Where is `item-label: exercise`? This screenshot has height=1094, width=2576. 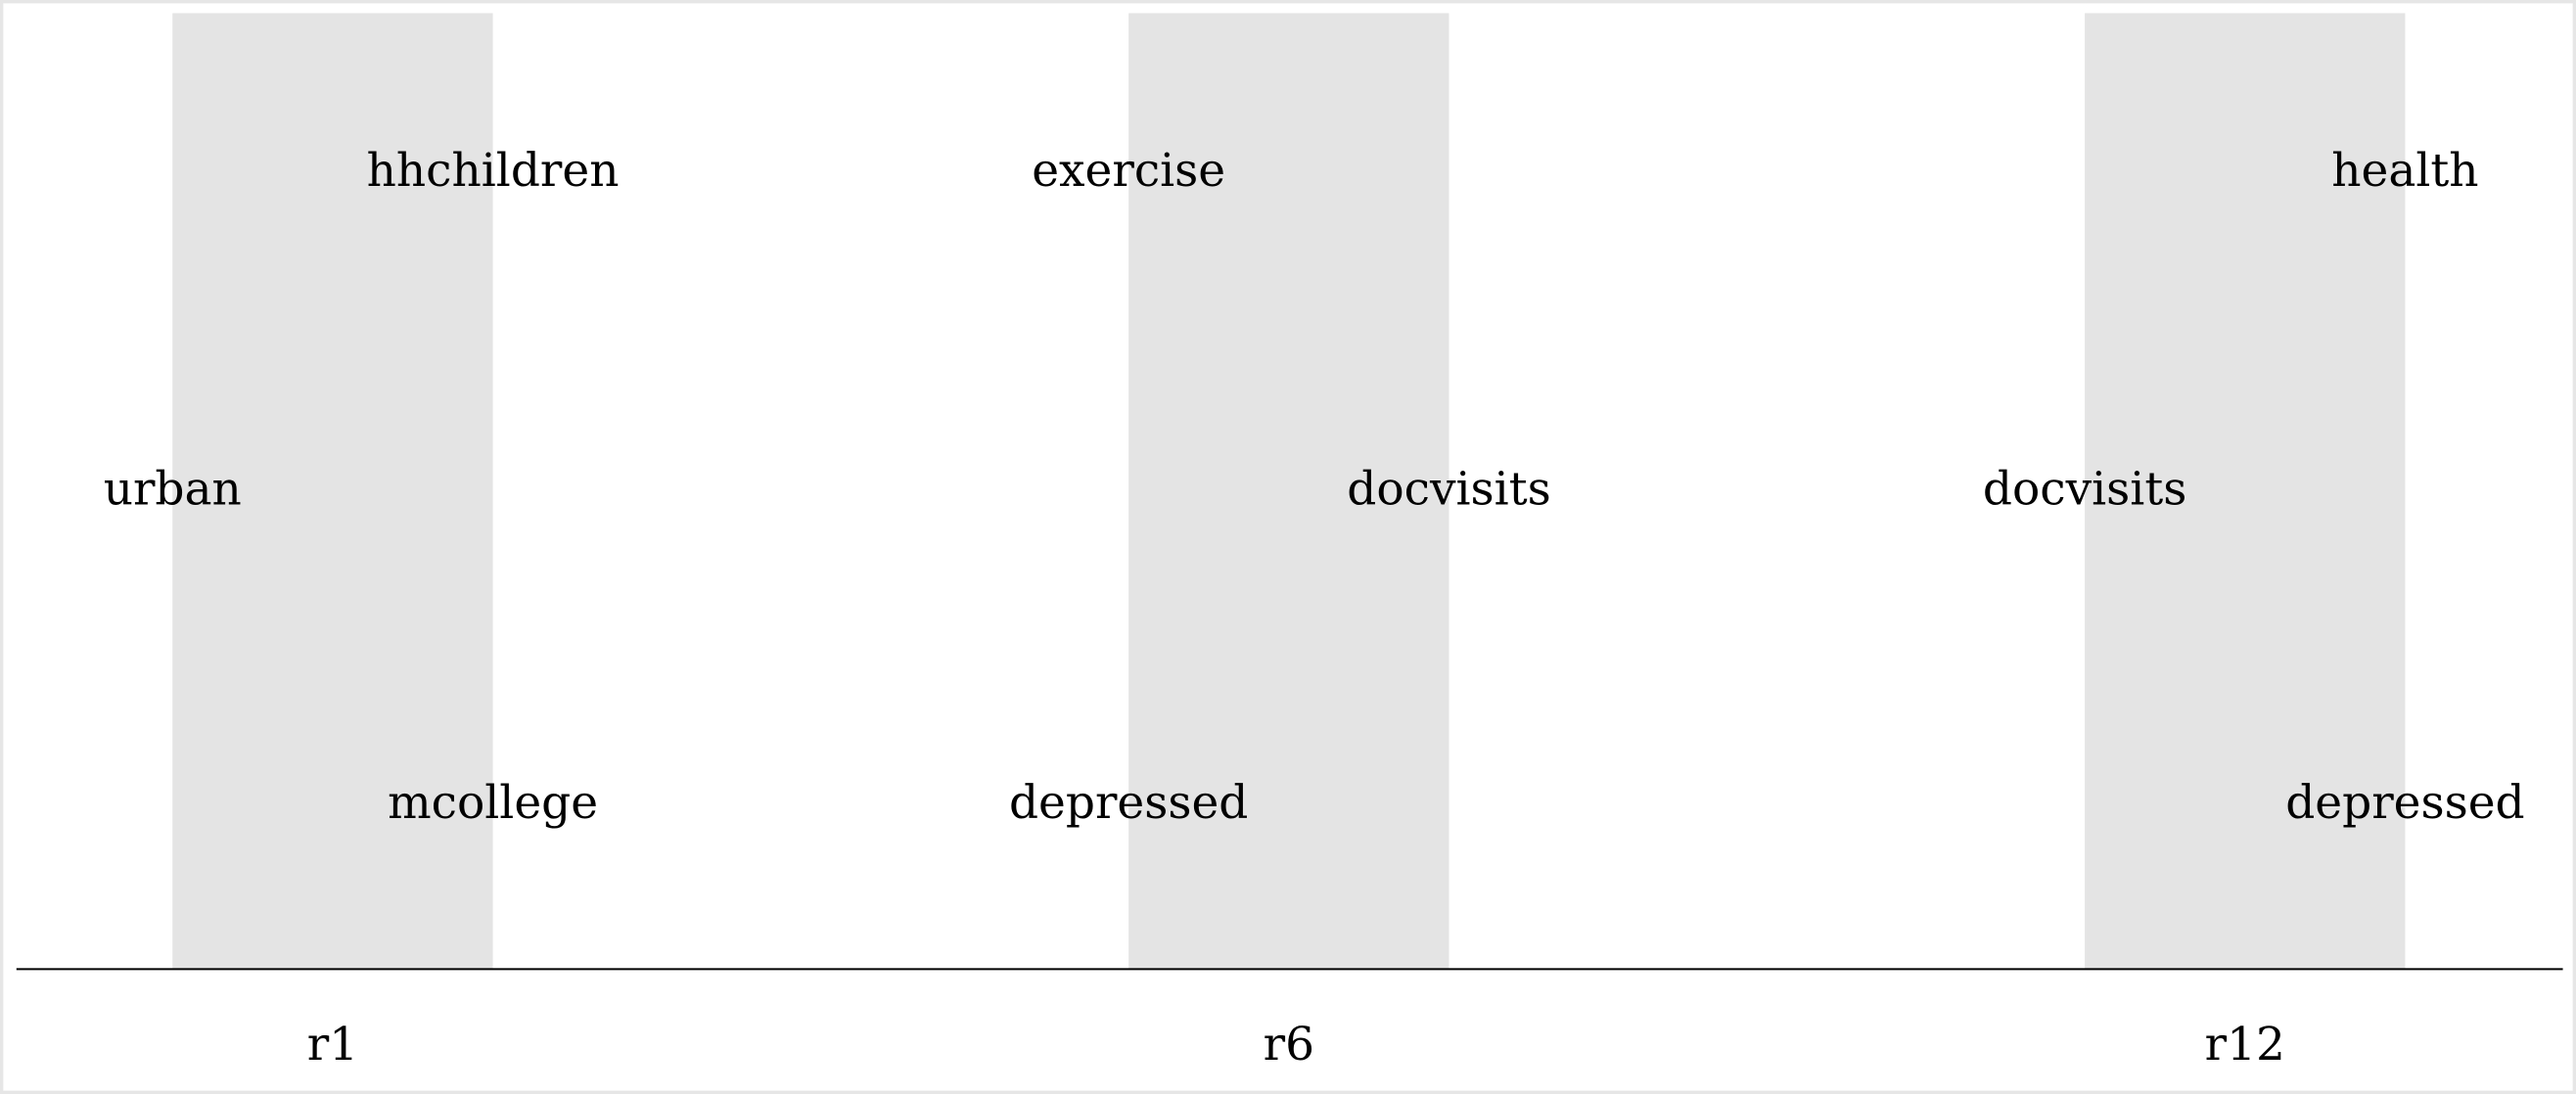
item-label: exercise is located at coordinates (1128, 171).